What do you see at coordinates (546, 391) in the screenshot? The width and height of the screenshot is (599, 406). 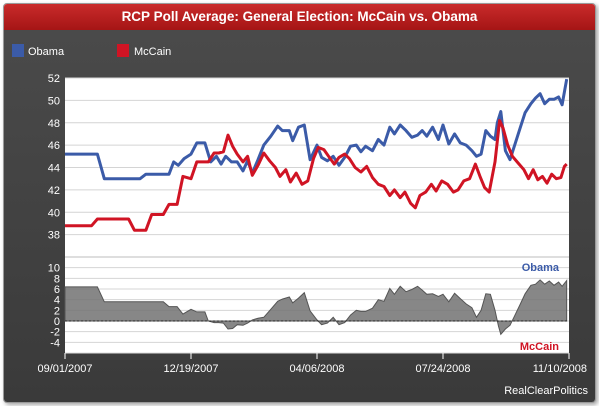 I see `source-credit: RealClearPolitics` at bounding box center [546, 391].